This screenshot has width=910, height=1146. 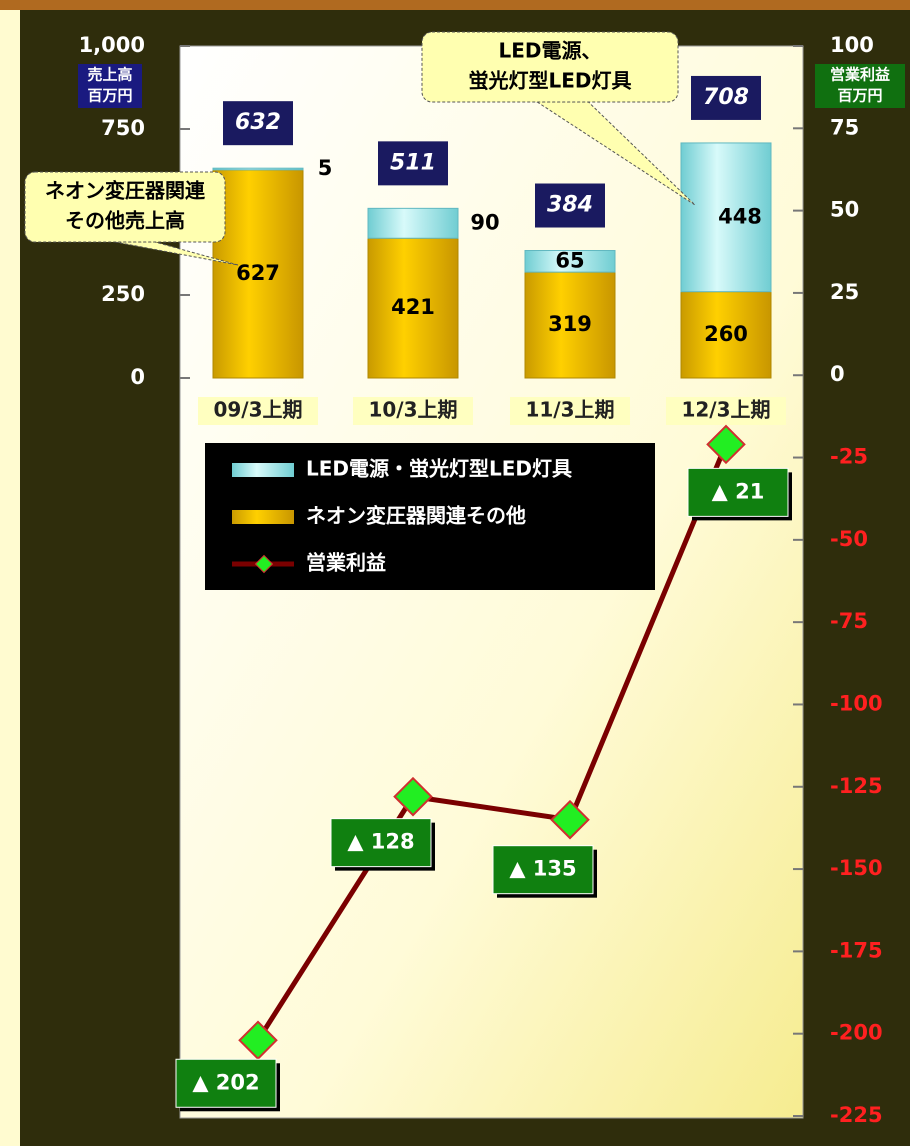 I want to click on y-tick-label: 750, so click(x=123, y=128).